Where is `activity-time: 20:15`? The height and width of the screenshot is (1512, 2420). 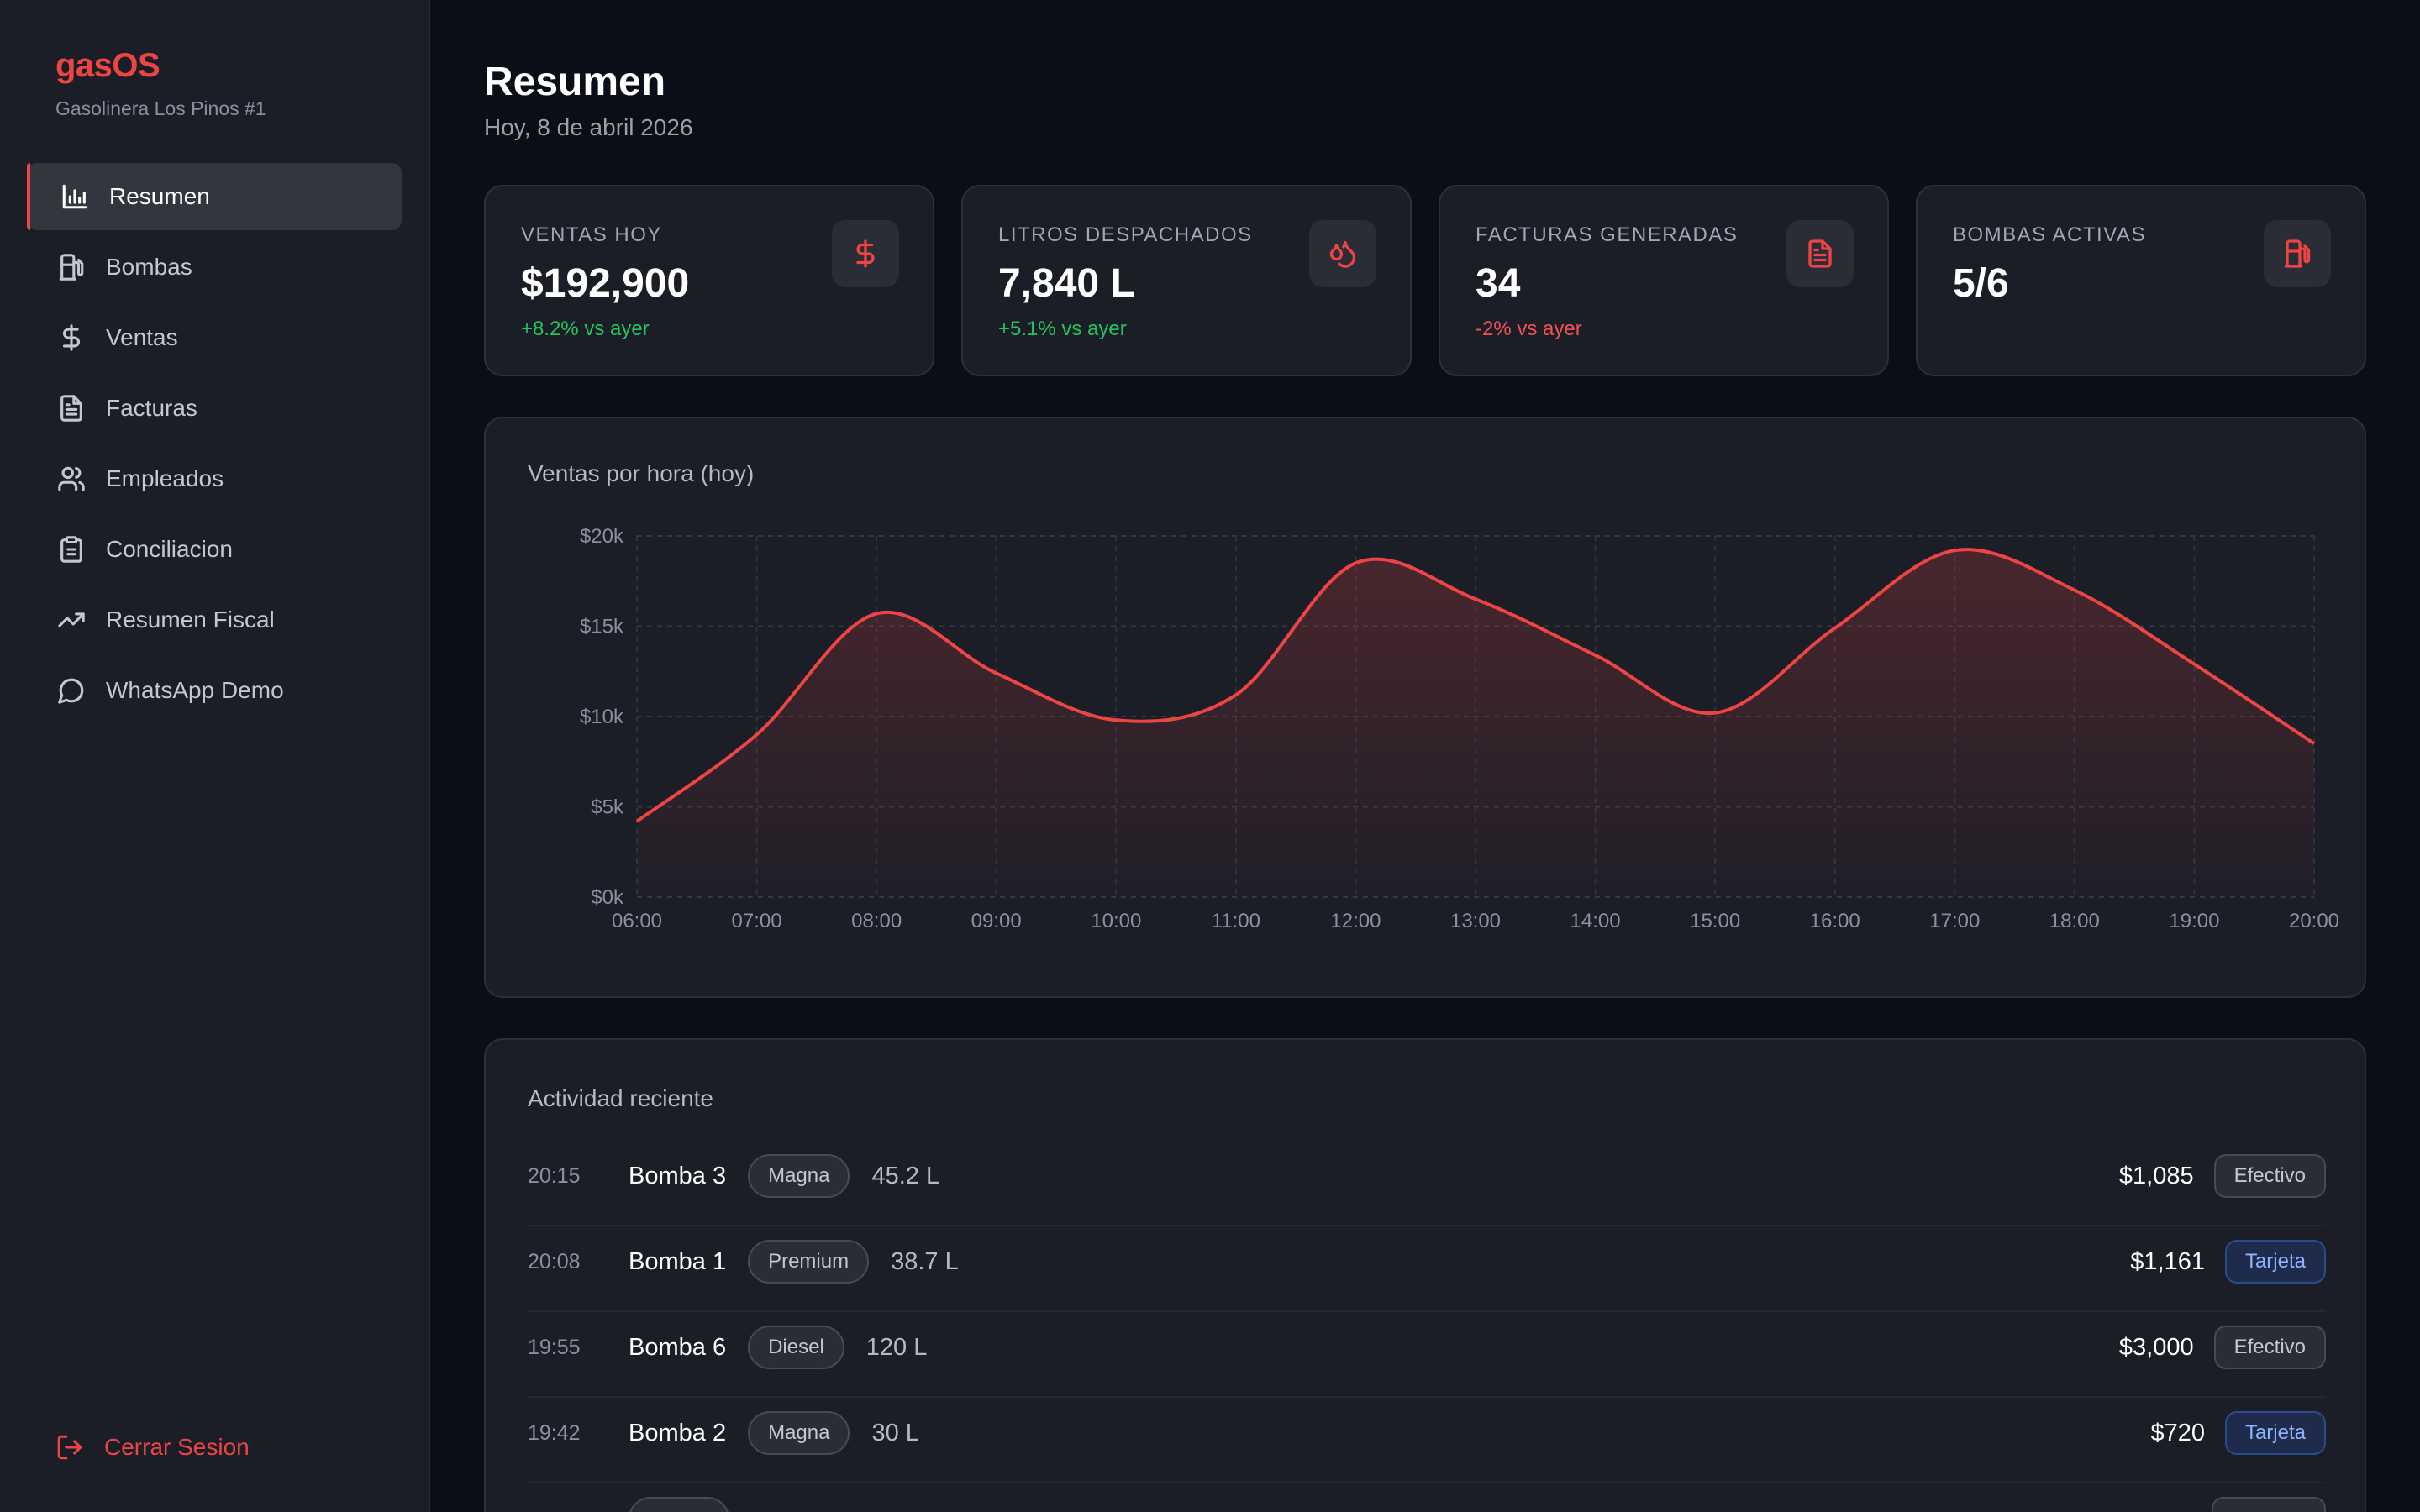 activity-time: 20:15 is located at coordinates (554, 1176).